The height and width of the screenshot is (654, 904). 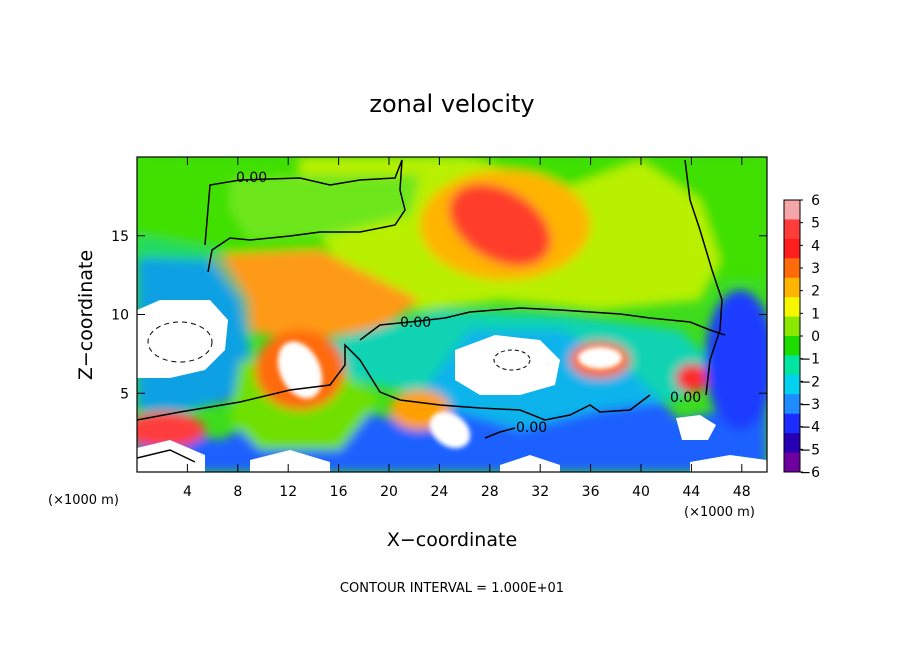 I want to click on upper-center-green, so click(x=325, y=207).